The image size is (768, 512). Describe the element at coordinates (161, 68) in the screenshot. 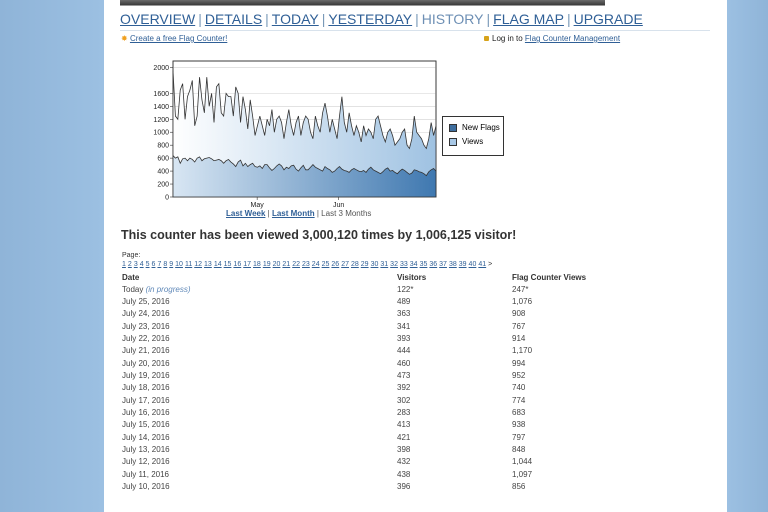

I see `y-tick-label: 2000` at that location.